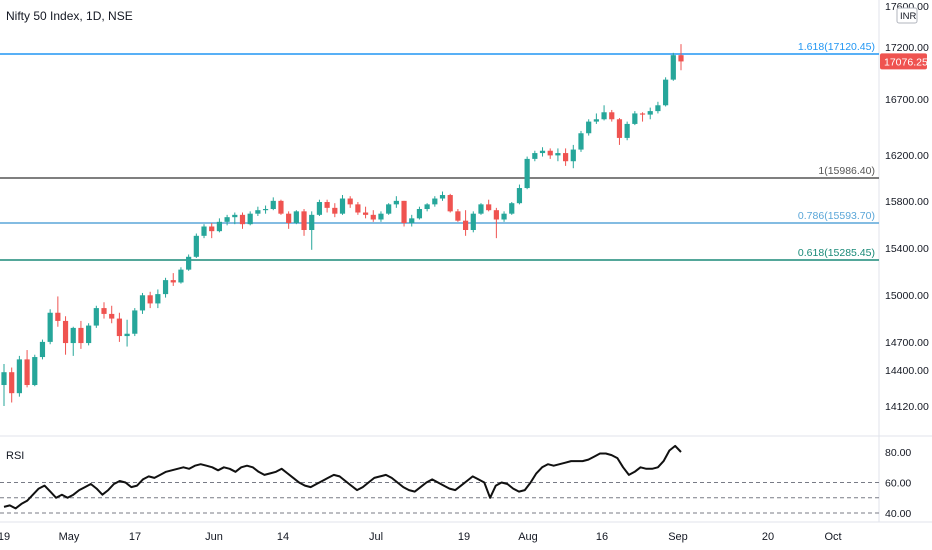  Describe the element at coordinates (904, 61) in the screenshot. I see `last-price-badge: 17076.25` at that location.